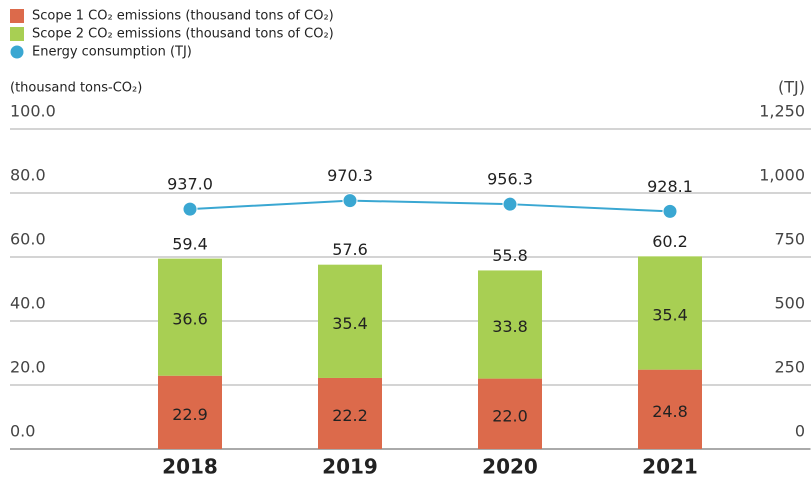  I want to click on total-label: 55.8, so click(510, 255).